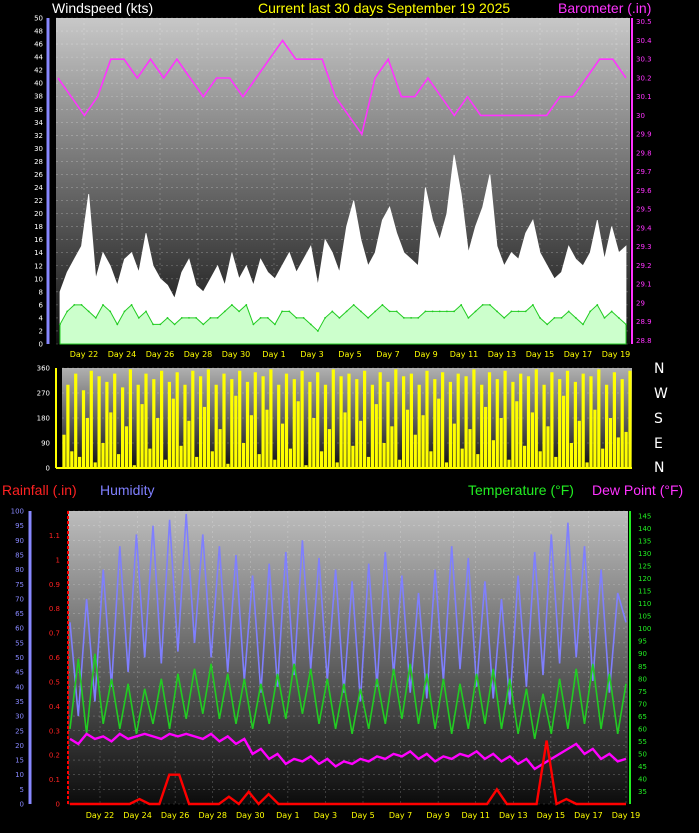 This screenshot has width=699, height=833. I want to click on wind-tick-label: 28, so click(38, 162).